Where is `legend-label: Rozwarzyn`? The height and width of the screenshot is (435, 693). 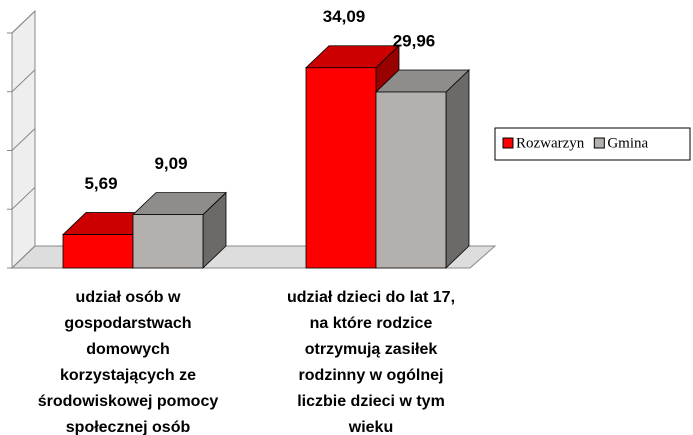 legend-label: Rozwarzyn is located at coordinates (550, 143).